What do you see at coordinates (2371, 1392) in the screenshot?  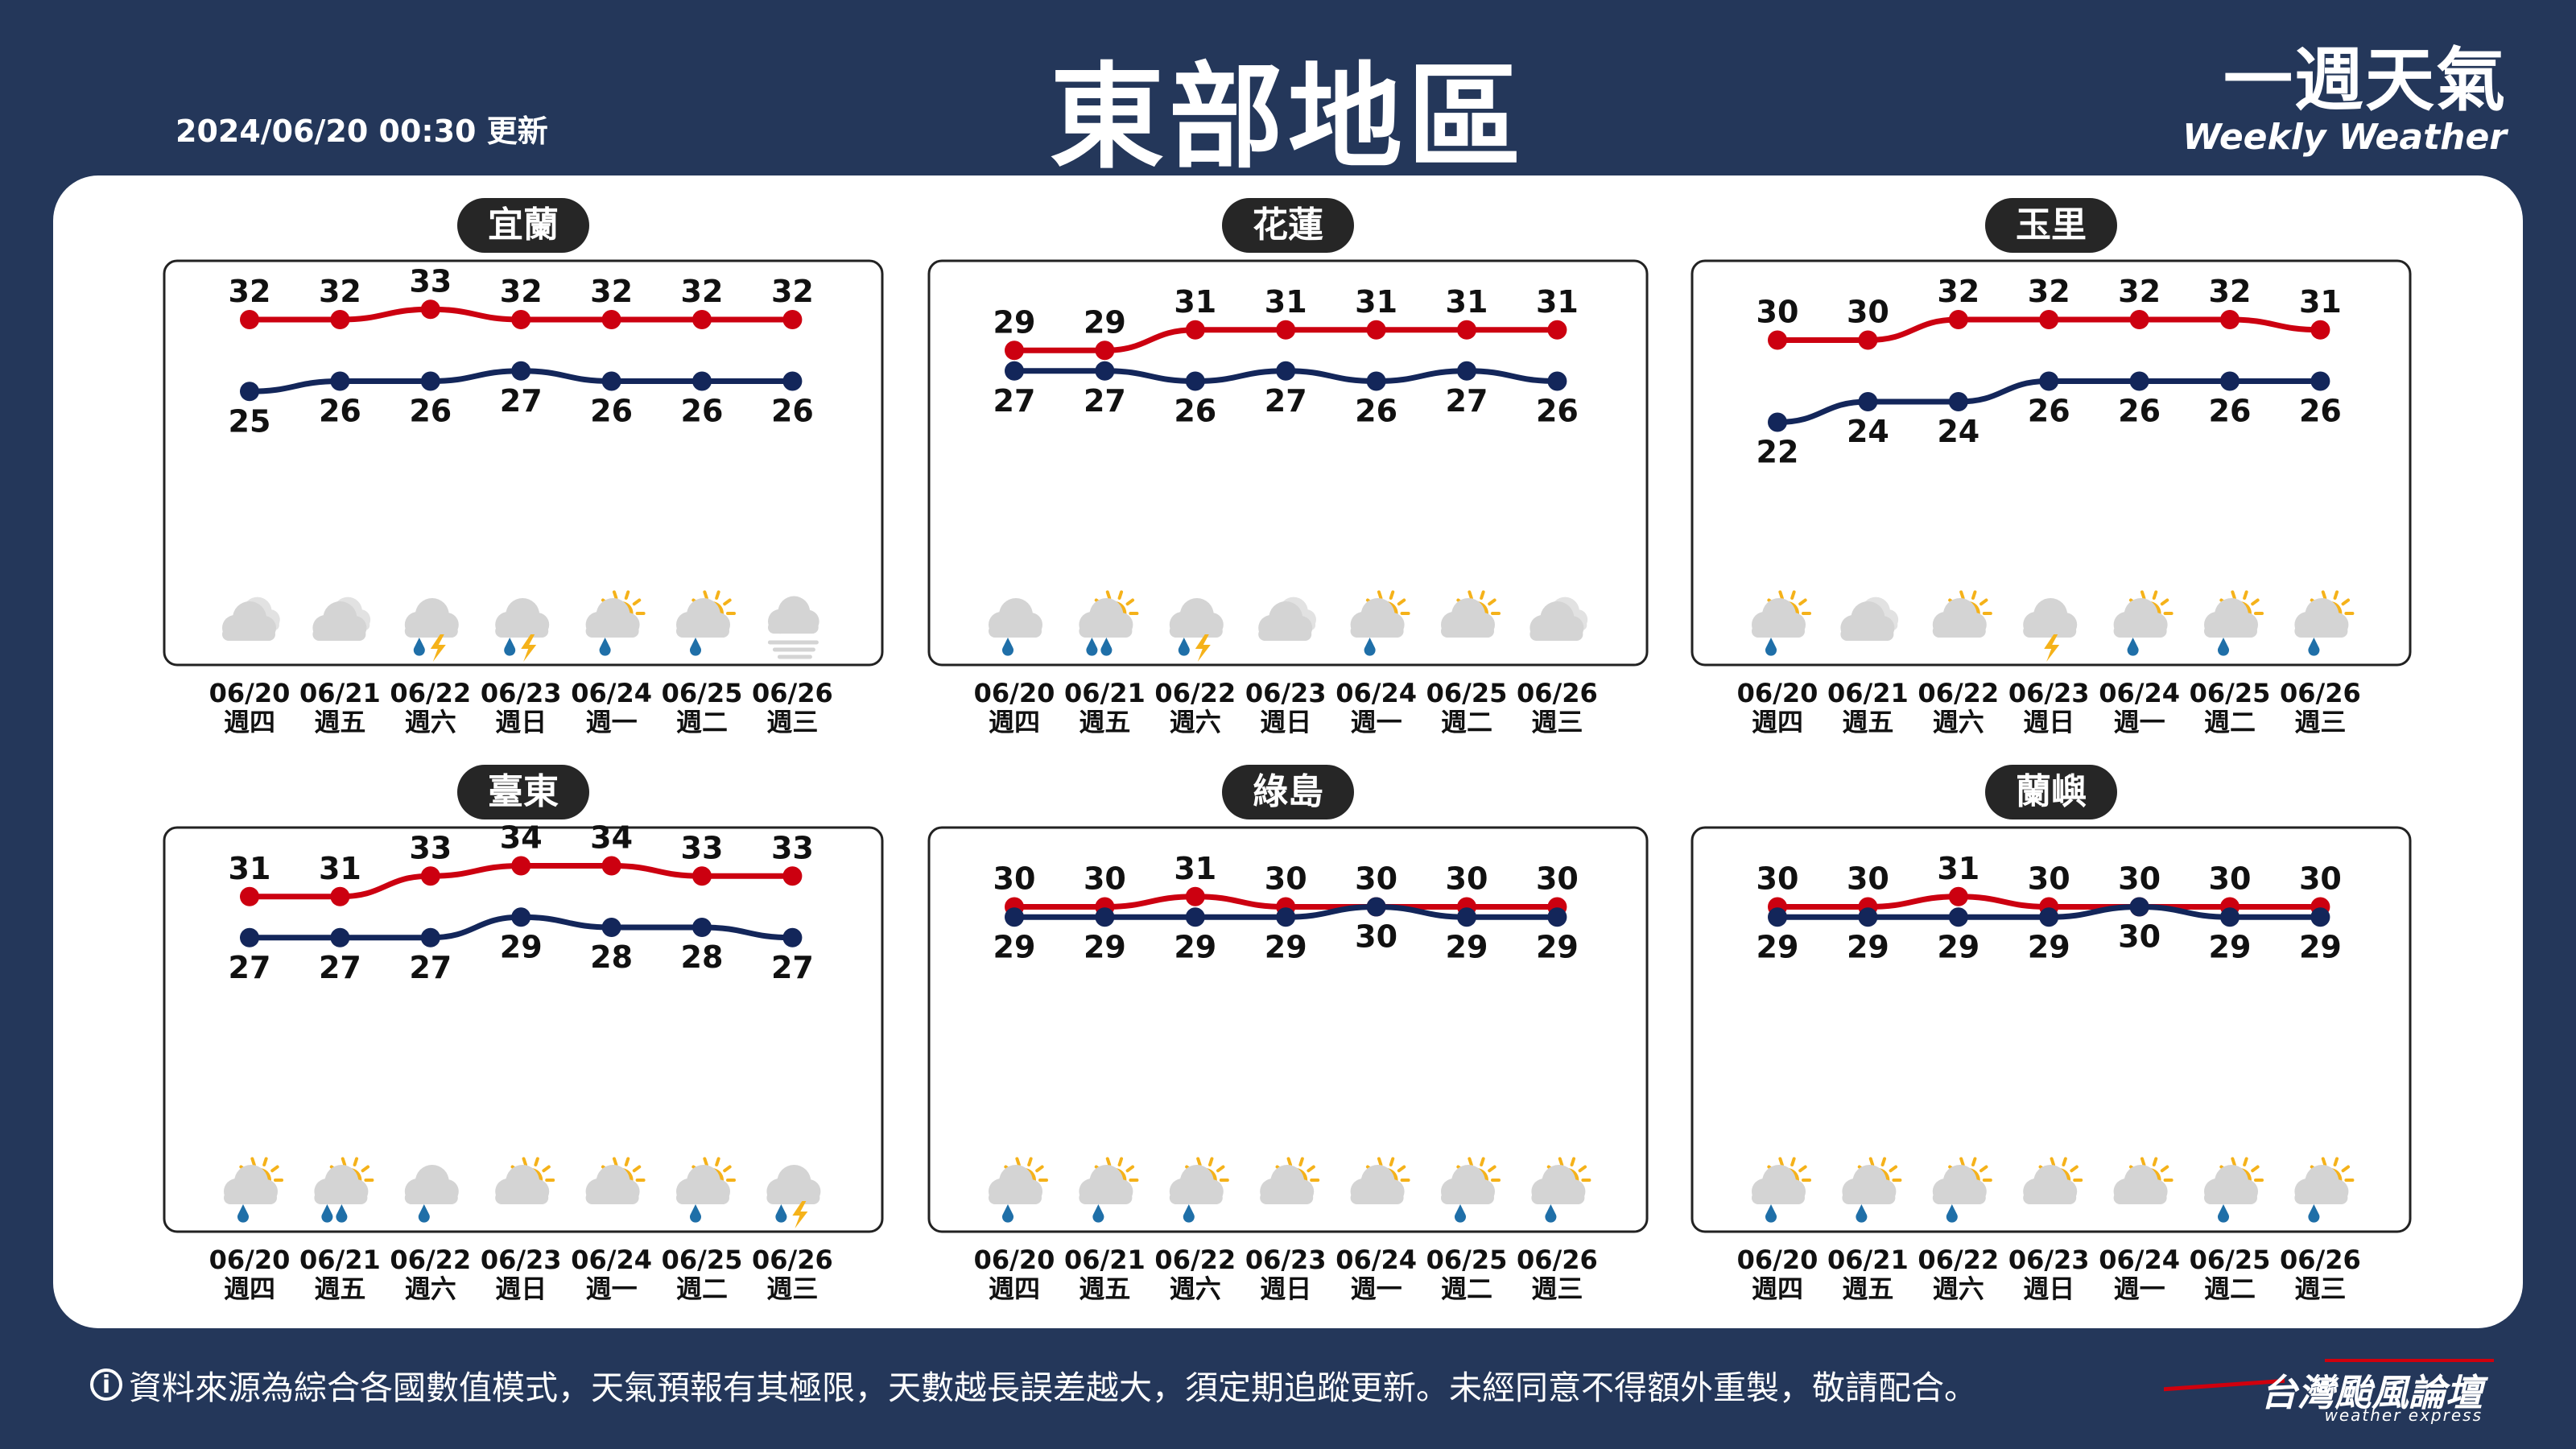 I see `brand-name: 台灣颱風論壇` at bounding box center [2371, 1392].